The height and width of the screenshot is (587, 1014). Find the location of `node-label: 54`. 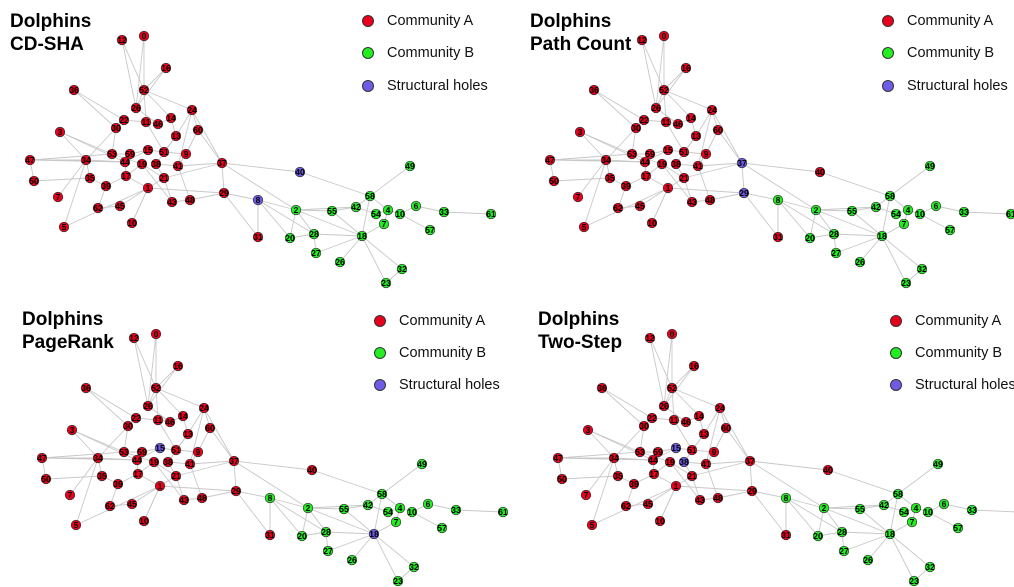

node-label: 54 is located at coordinates (376, 214).